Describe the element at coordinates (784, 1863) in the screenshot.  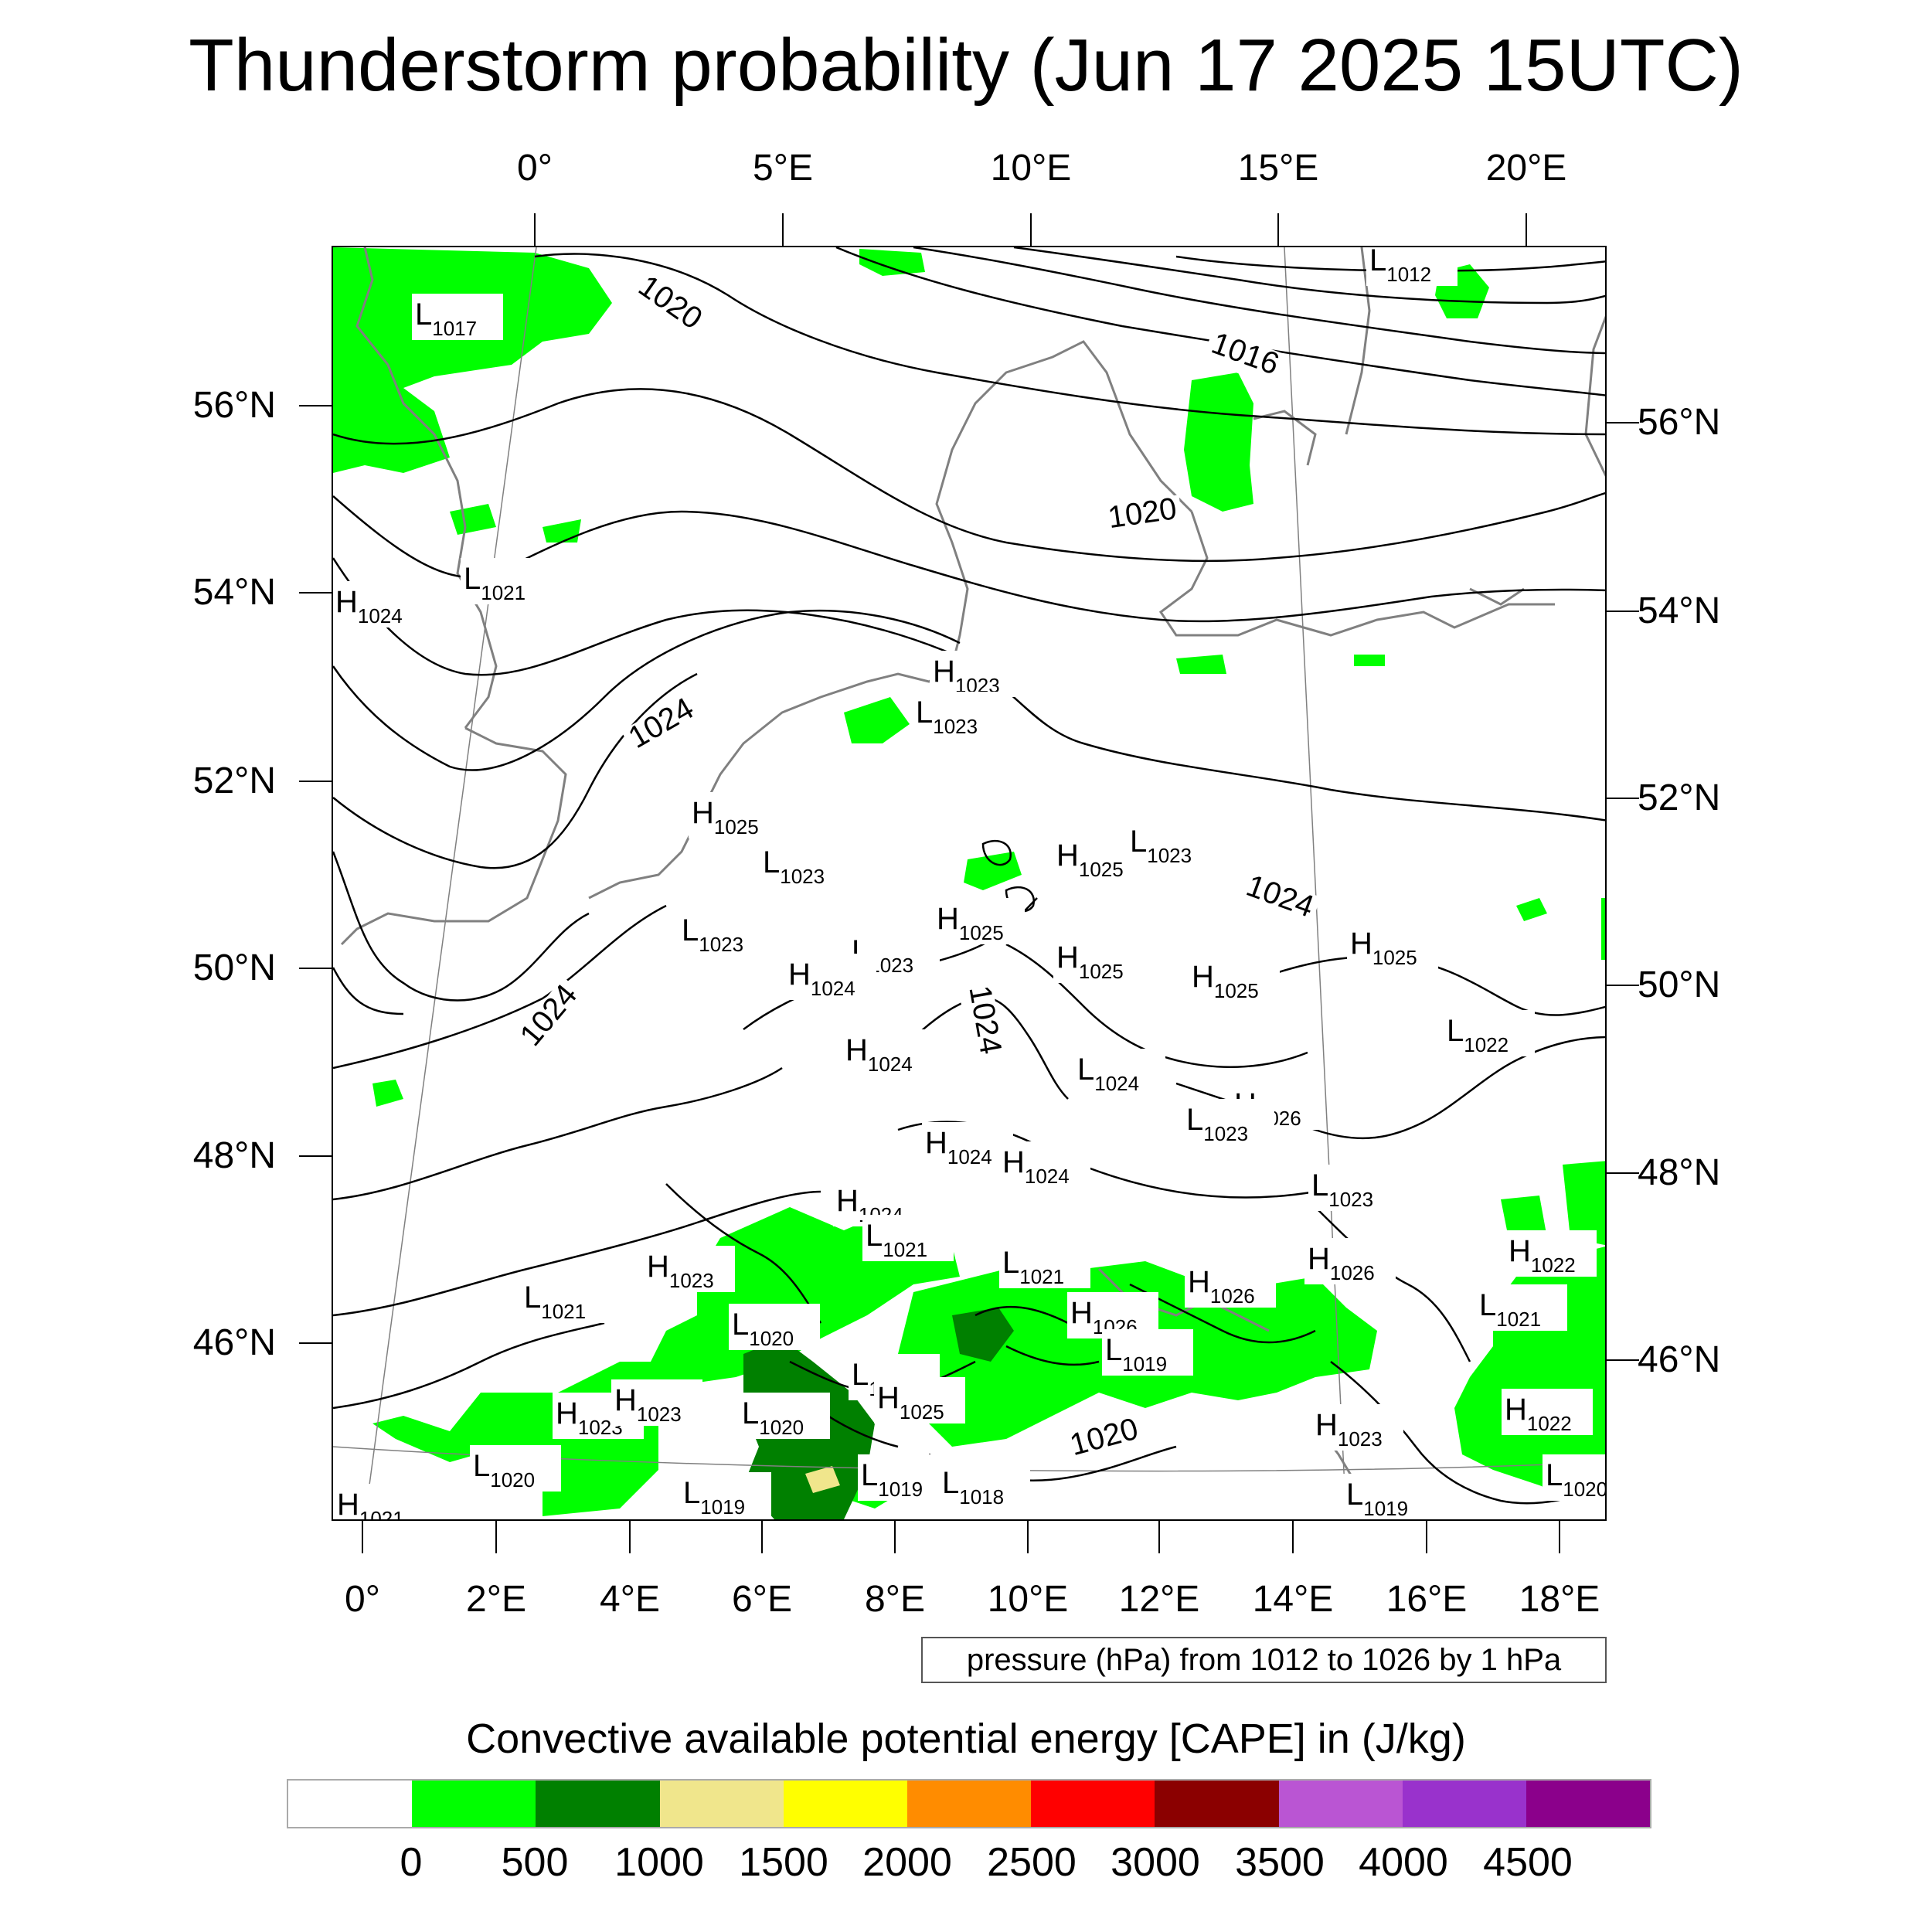
I see `colorbar-tick-label: 1500` at that location.